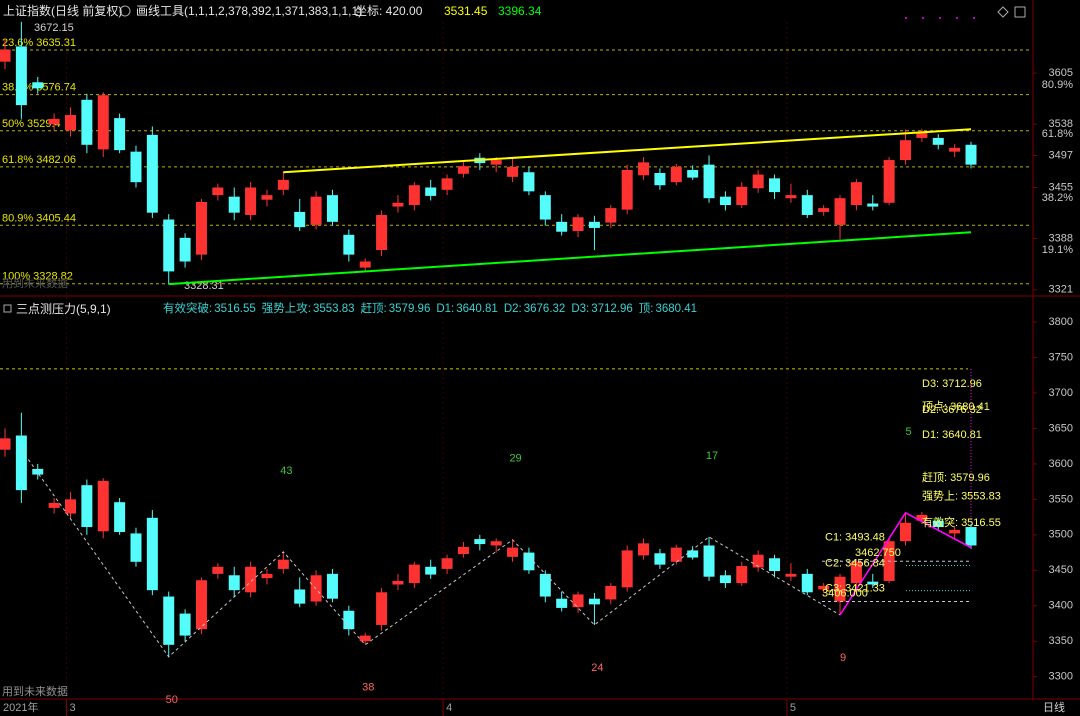  Describe the element at coordinates (962, 384) in the screenshot. I see `pressure-label-value: 3712.96` at that location.